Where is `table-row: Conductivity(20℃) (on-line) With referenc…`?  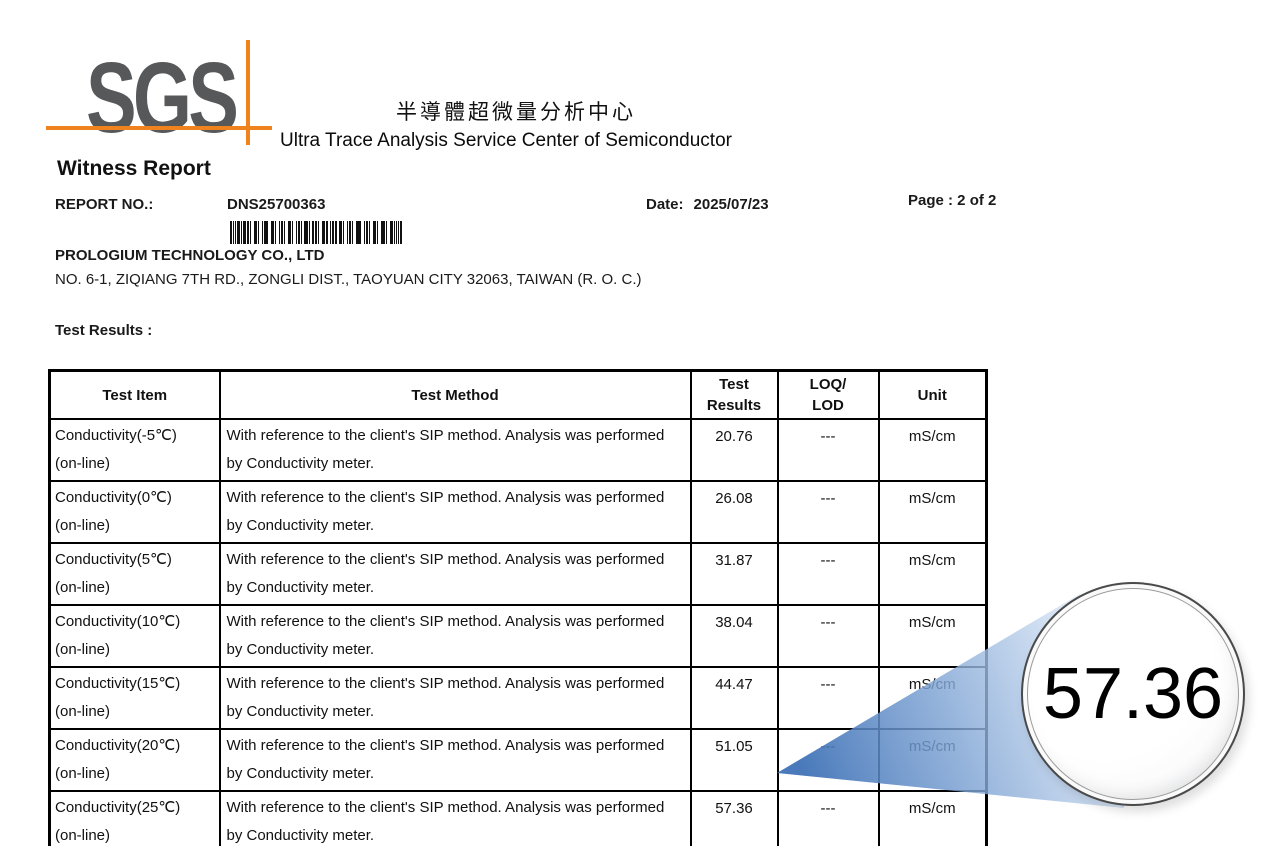
table-row: Conductivity(20℃) (on-line) With referenc… is located at coordinates (518, 760).